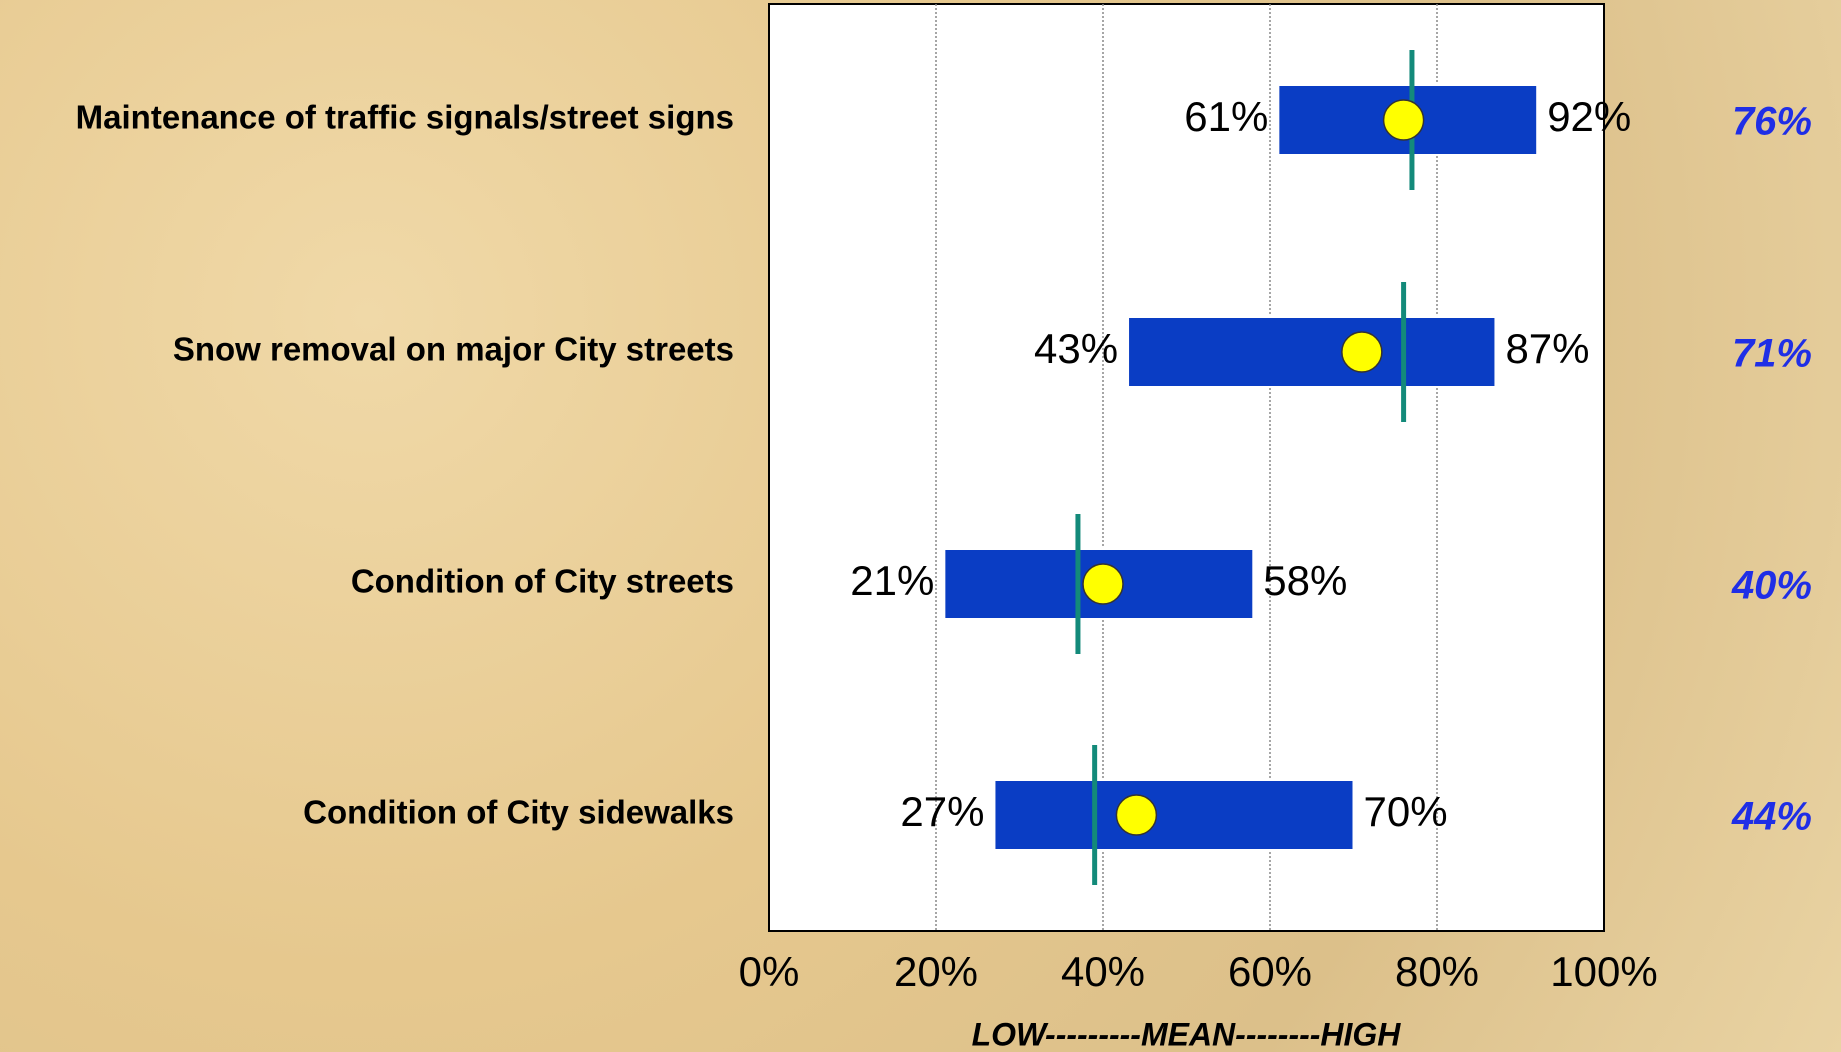  Describe the element at coordinates (942, 811) in the screenshot. I see `low-label: 27%` at that location.